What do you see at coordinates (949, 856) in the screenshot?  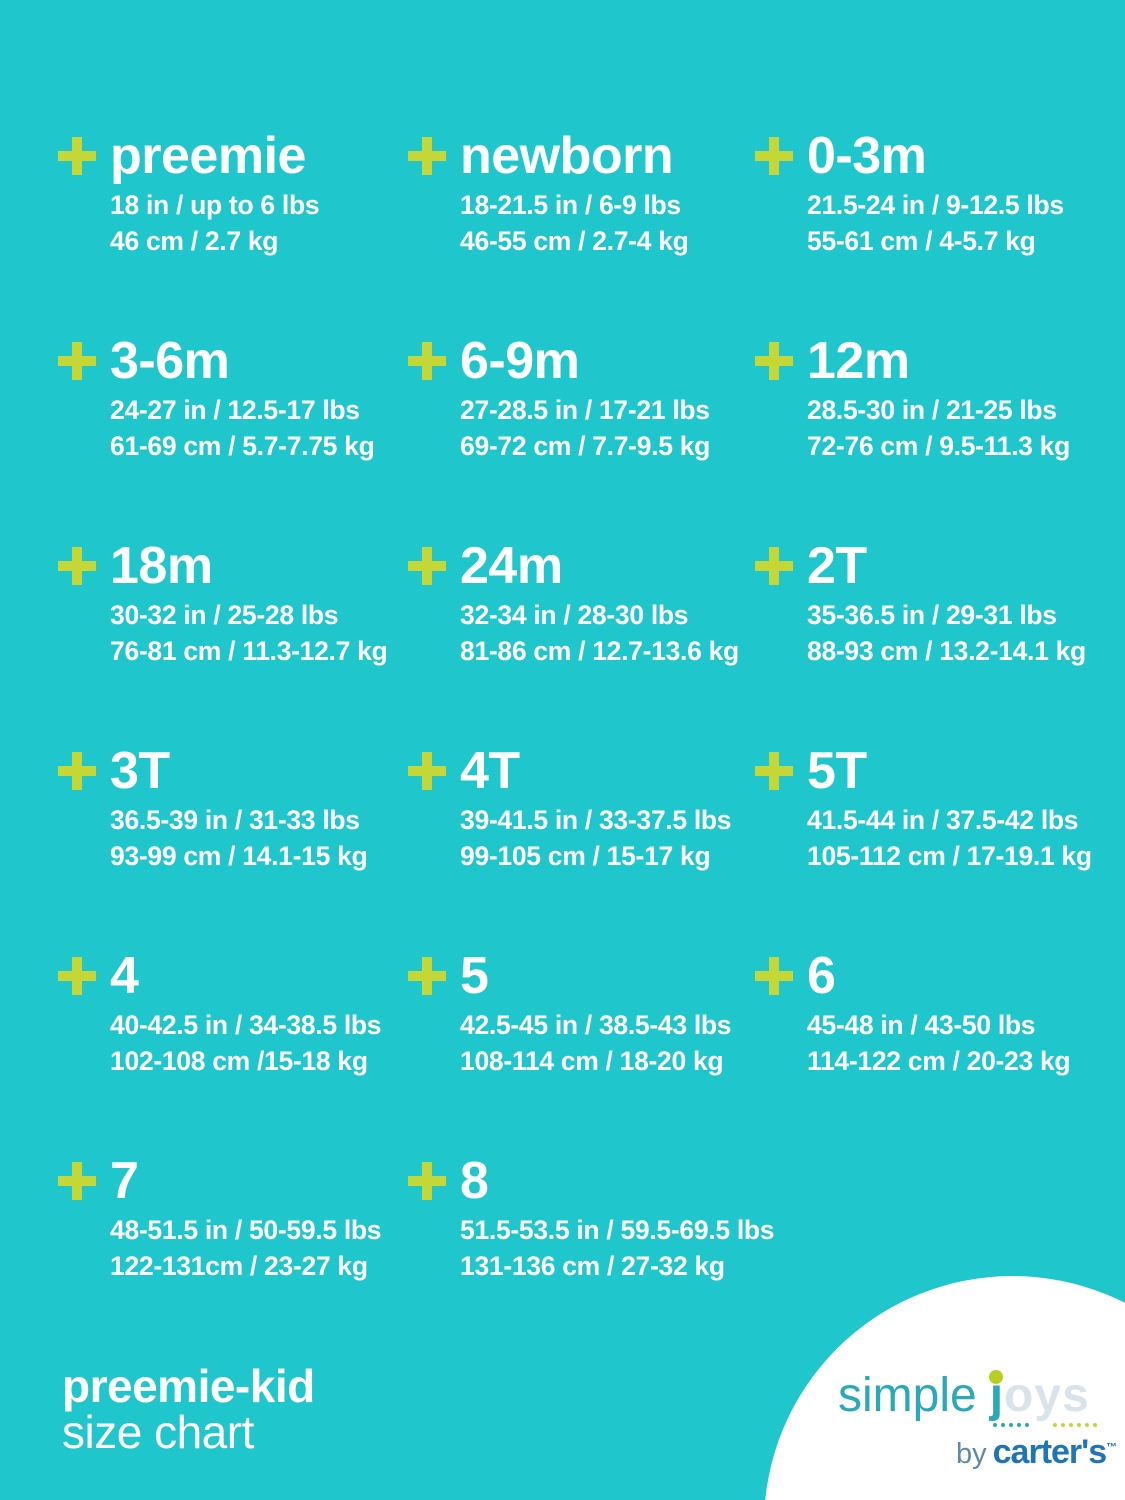 I see `size-metric-range: 105-112 cm / 17-19.1 kg` at bounding box center [949, 856].